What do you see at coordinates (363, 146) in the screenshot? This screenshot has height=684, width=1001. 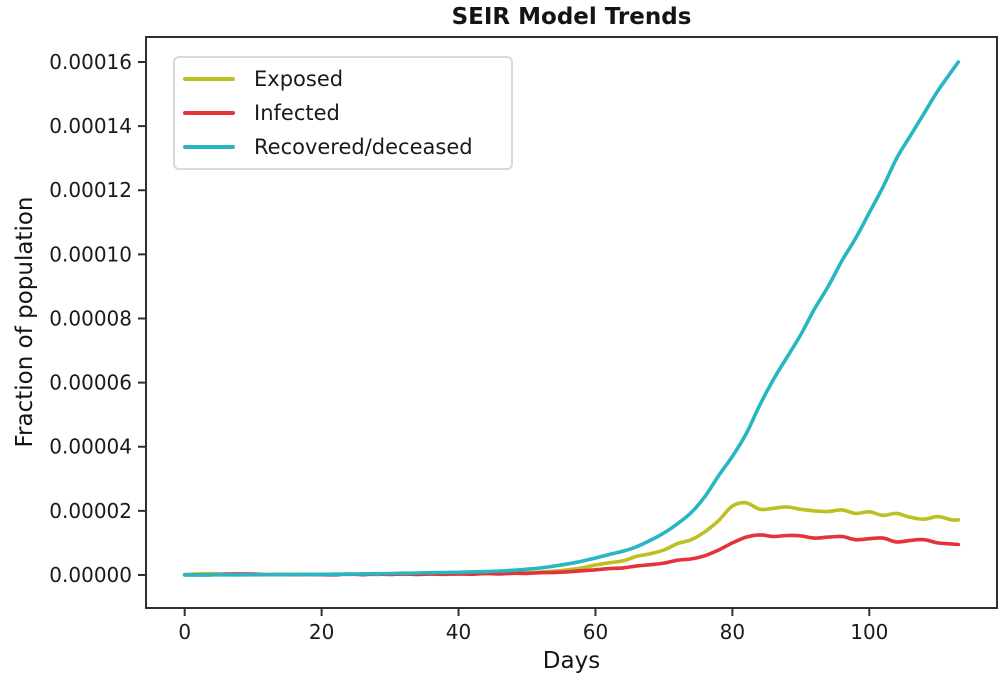 I see `legend-label-recovered: Recovered/deceased` at bounding box center [363, 146].